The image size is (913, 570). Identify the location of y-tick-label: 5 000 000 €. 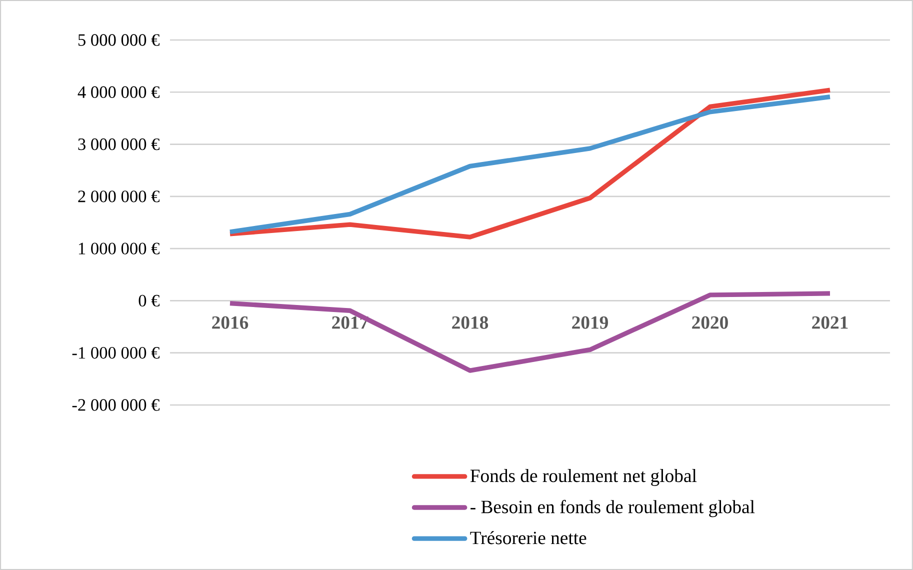
(119, 40).